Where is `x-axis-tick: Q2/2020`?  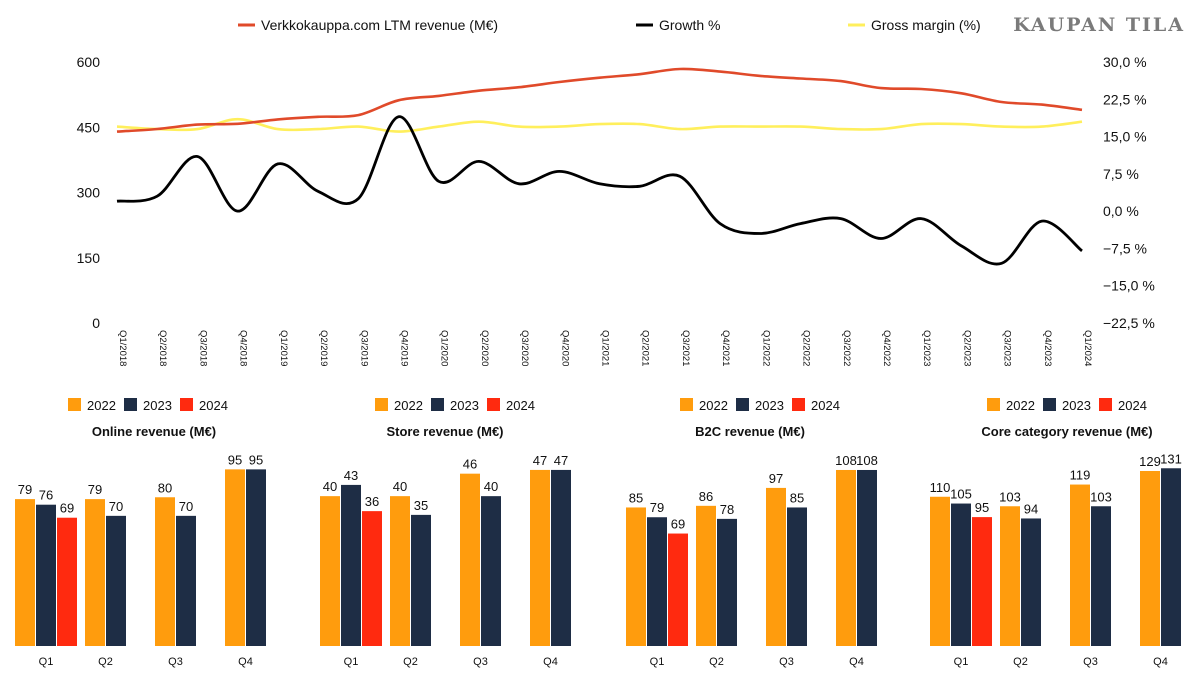 x-axis-tick: Q2/2020 is located at coordinates (484, 348).